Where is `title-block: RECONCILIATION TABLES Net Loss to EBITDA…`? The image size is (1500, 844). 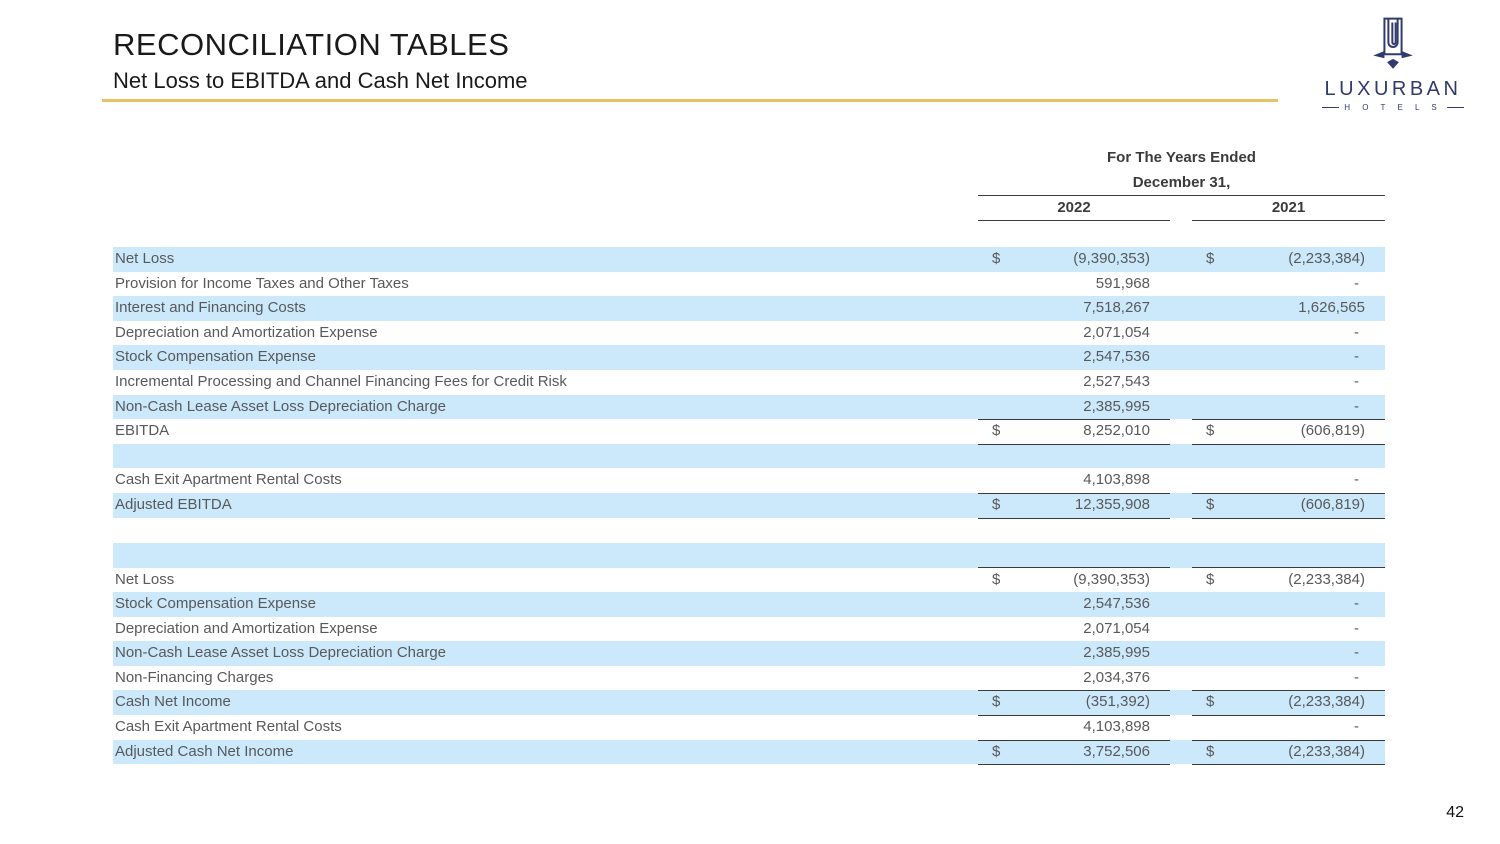 title-block: RECONCILIATION TABLES Net Loss to EBITDA… is located at coordinates (320, 61).